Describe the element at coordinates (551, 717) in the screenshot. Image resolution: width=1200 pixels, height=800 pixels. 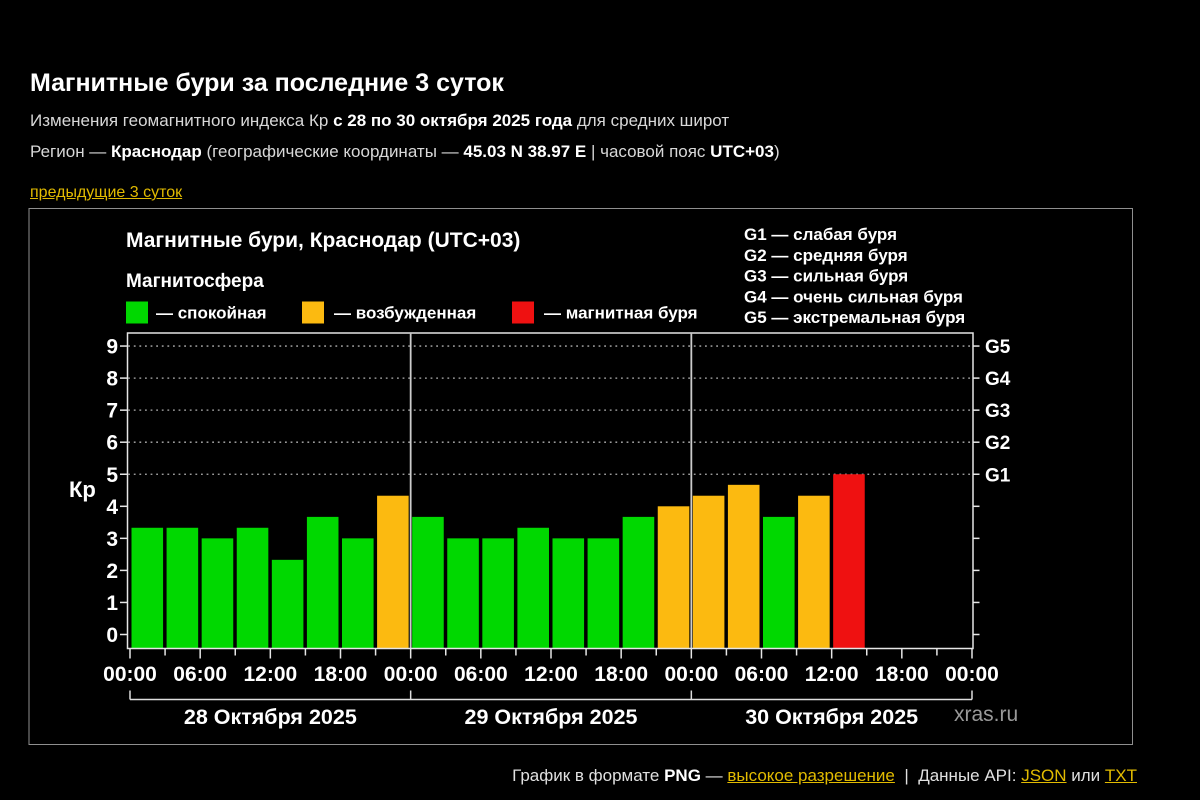
I see `svg-text: 29 Октября 2025` at that location.